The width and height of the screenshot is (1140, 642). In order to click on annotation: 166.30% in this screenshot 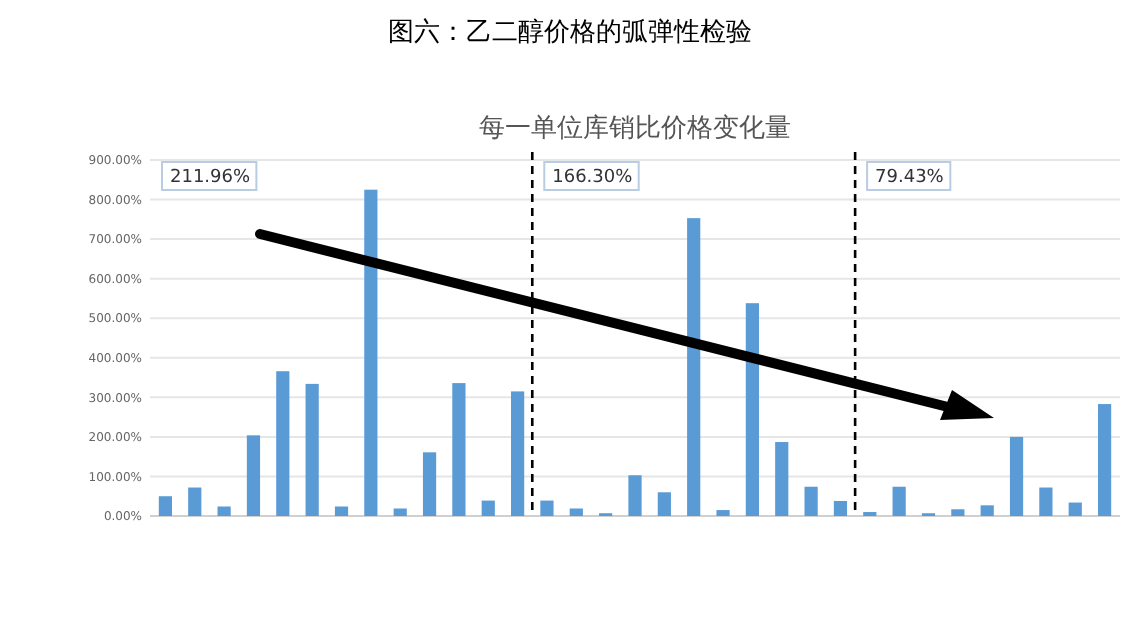, I will do `click(593, 178)`.